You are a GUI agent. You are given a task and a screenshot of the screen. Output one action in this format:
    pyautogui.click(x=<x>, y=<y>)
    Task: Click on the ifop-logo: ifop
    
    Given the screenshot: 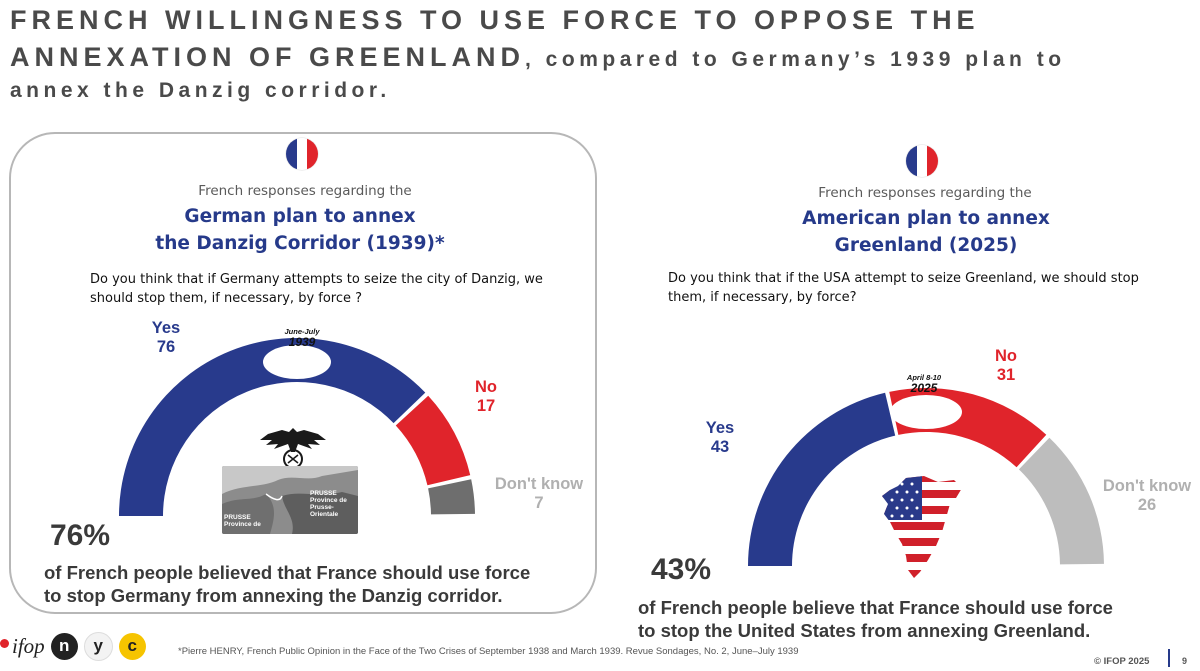 What is the action you would take?
    pyautogui.click(x=22, y=646)
    